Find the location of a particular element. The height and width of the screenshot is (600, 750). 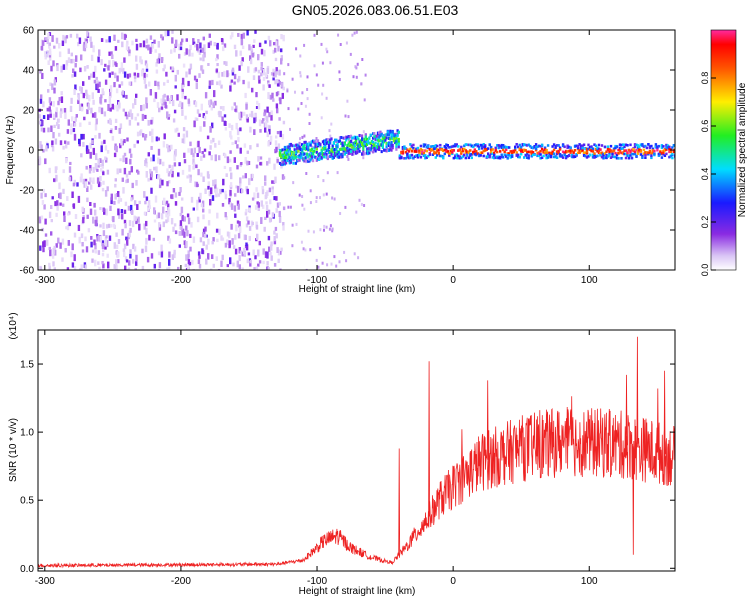

spectrogram-y-tick-label: 0 is located at coordinates (31, 151).